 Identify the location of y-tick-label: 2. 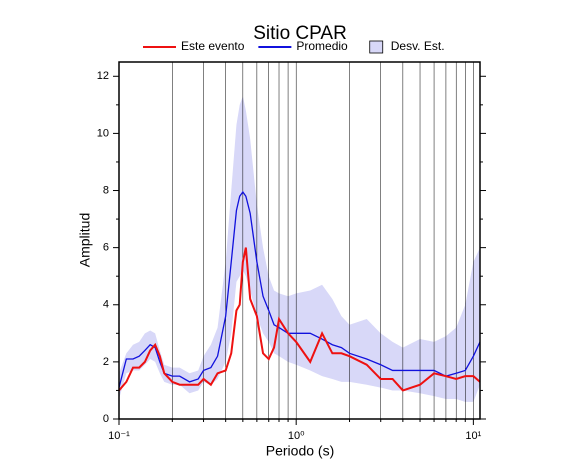
(106, 362).